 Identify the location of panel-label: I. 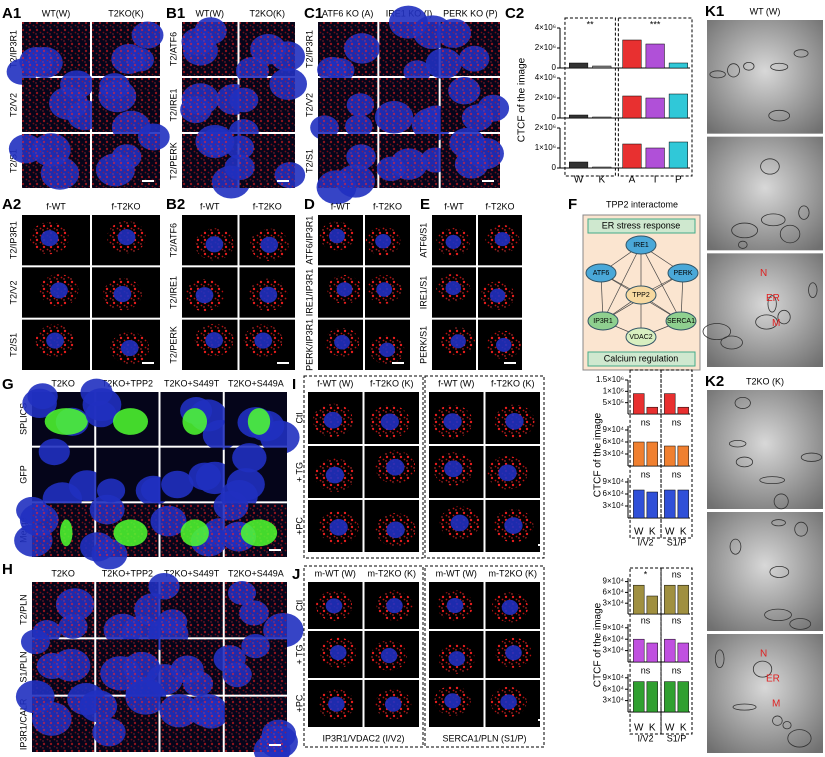
(294, 384).